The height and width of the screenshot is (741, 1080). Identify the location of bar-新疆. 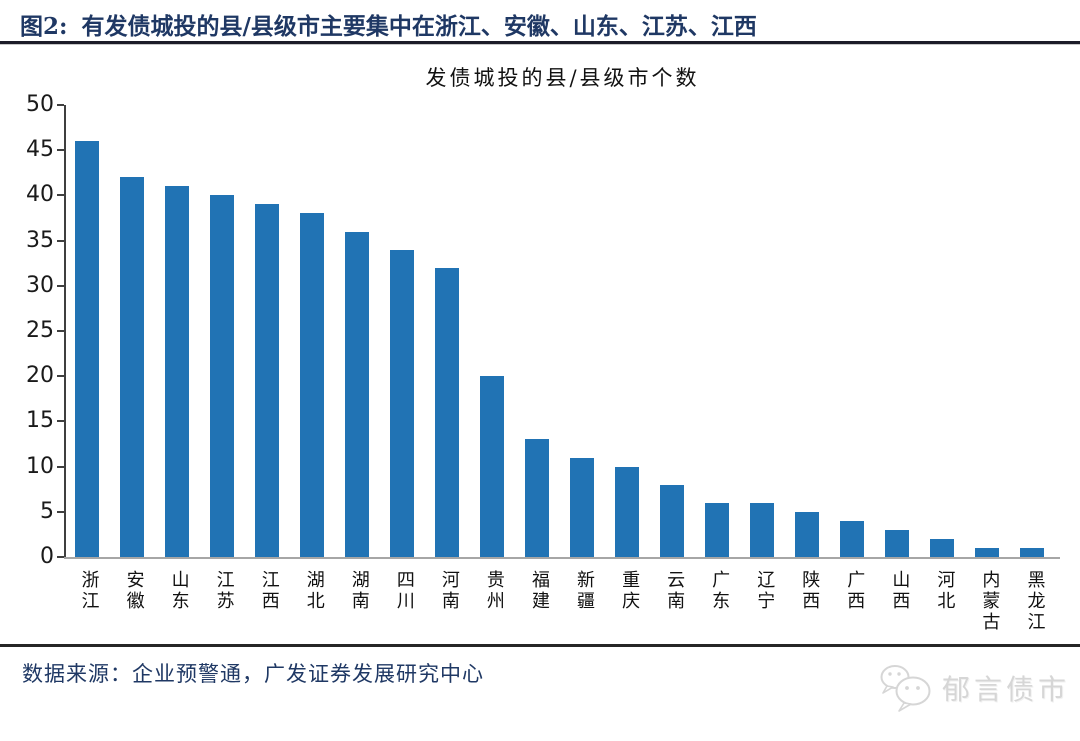
(582, 507).